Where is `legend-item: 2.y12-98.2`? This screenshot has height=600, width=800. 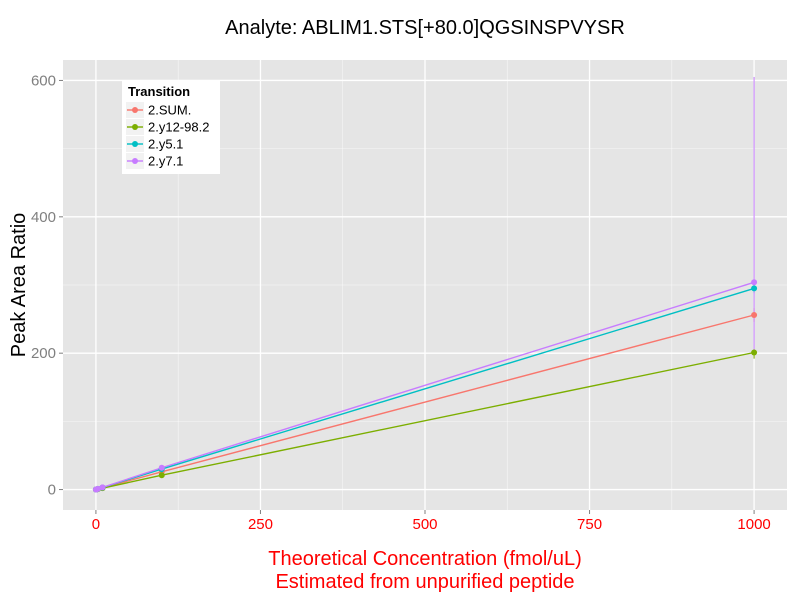 legend-item: 2.y12-98.2 is located at coordinates (167, 127).